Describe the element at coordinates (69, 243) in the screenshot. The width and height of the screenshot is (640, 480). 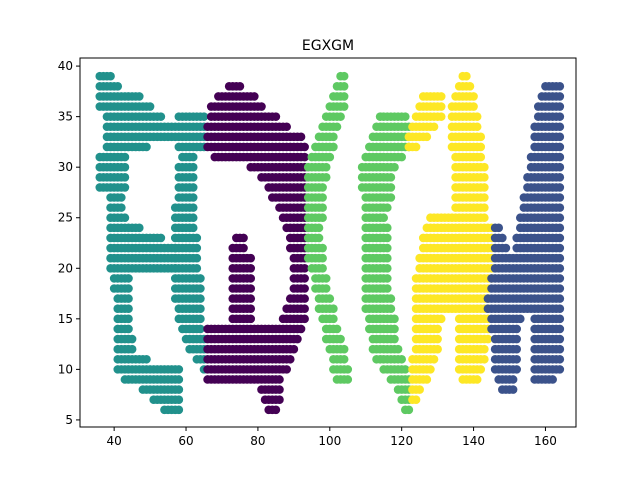
I see `y-axis: 5 10 15 20 25 30 35 40` at that location.